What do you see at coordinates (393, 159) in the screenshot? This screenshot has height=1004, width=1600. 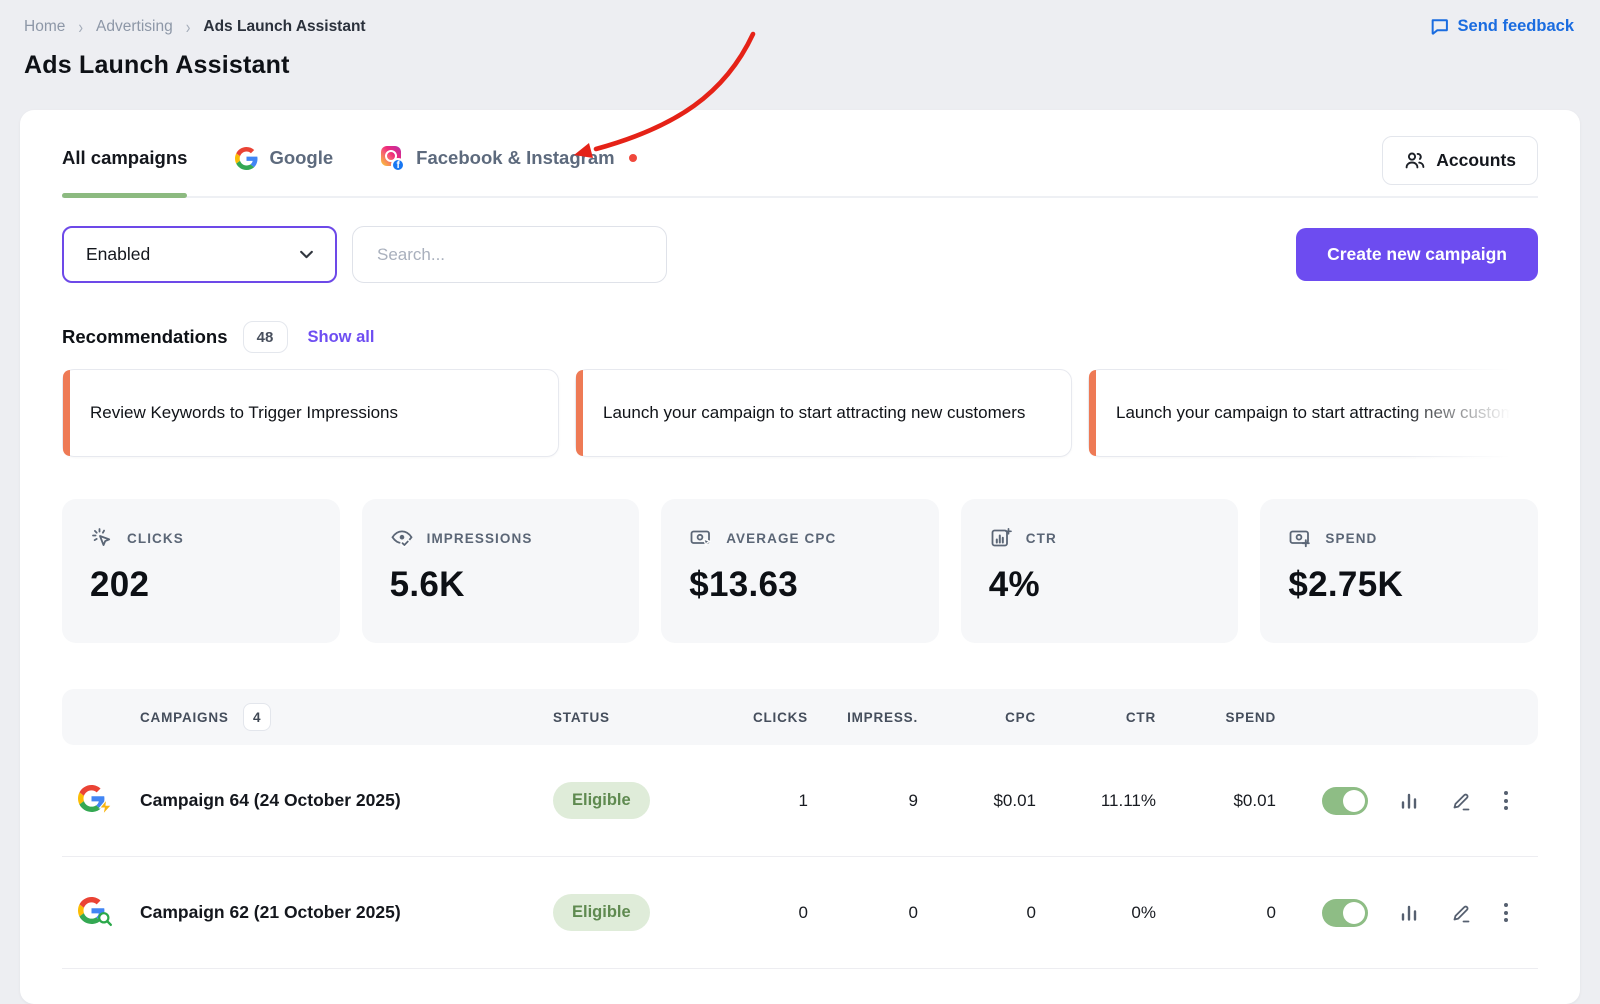 I see `facebook-instagram-icon: f` at bounding box center [393, 159].